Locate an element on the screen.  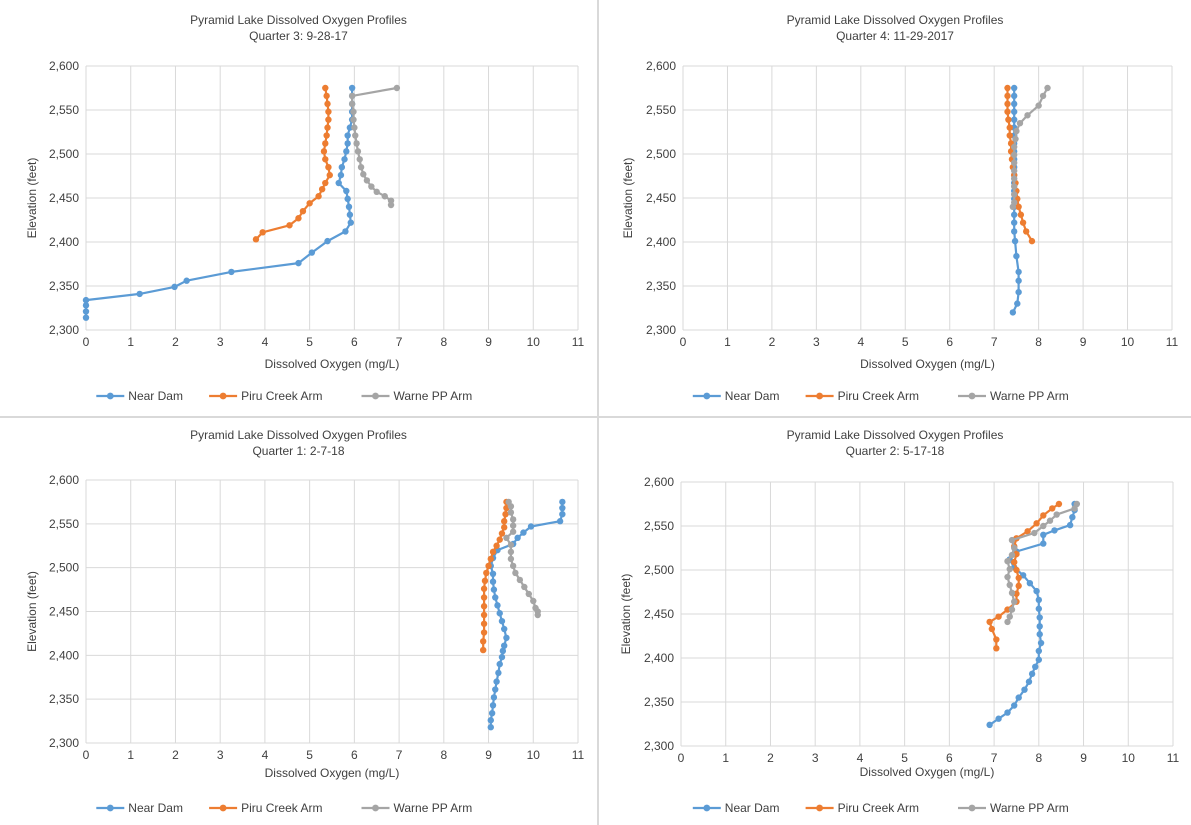
legend-item-near-dam: Near Dam is located at coordinates (139, 808).